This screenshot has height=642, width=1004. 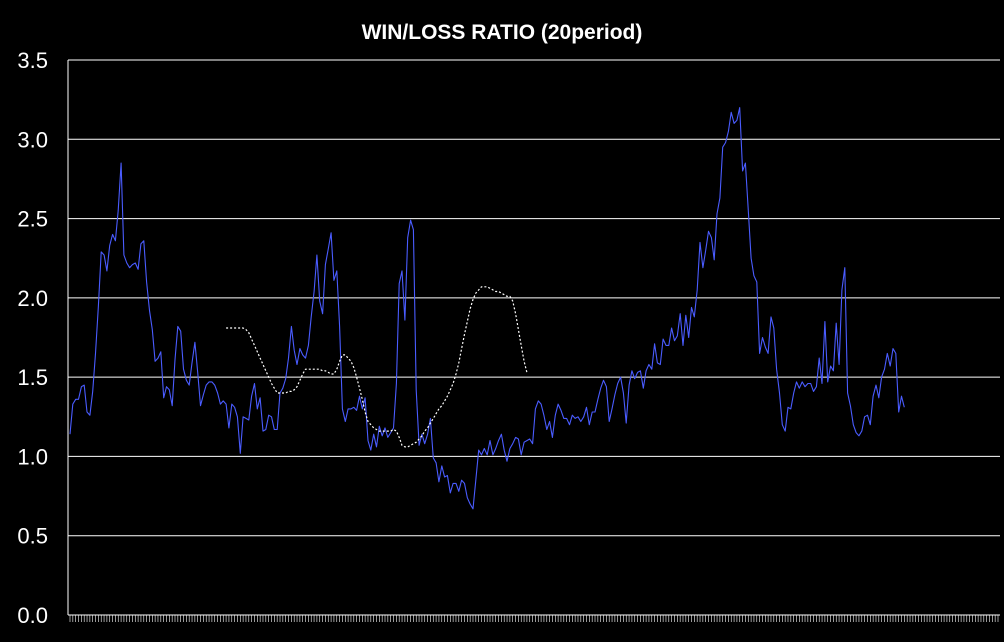 I want to click on y-axis-tick-labels: 0.0 0.5 1.0 1.5 2.0 2.5 3.0 3.5, so click(x=32, y=338).